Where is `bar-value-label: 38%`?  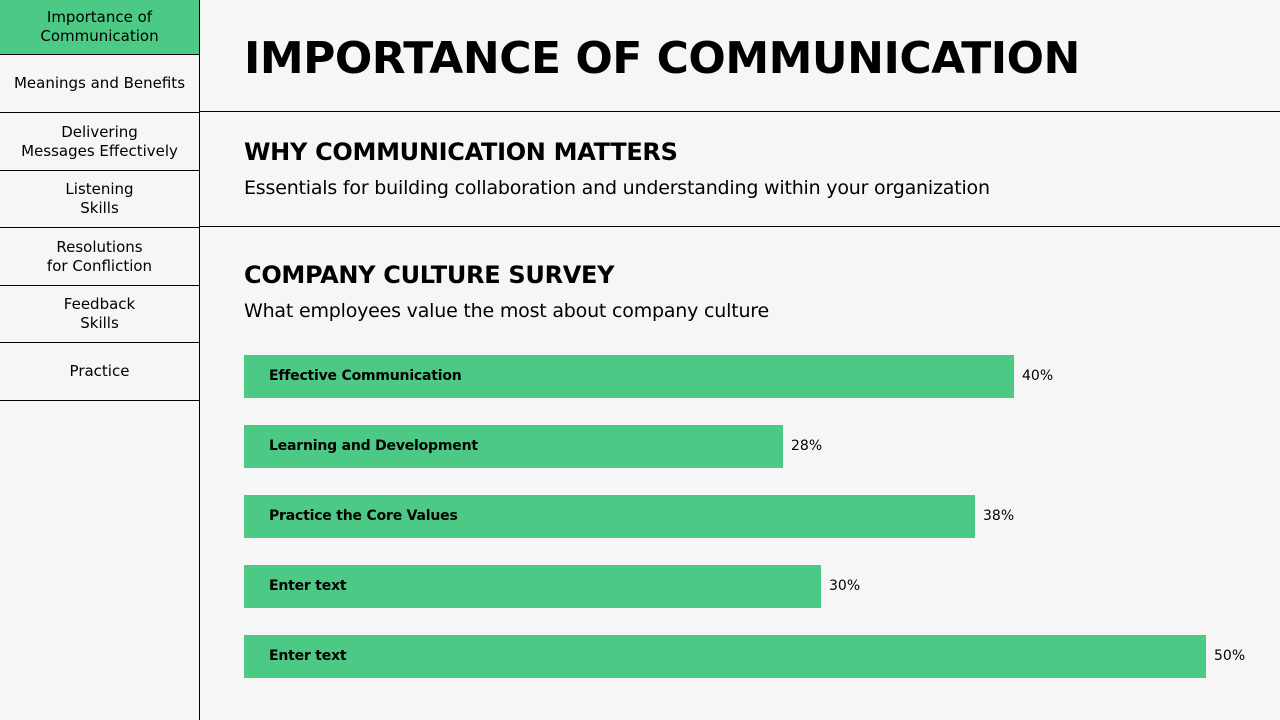
bar-value-label: 38% is located at coordinates (999, 516).